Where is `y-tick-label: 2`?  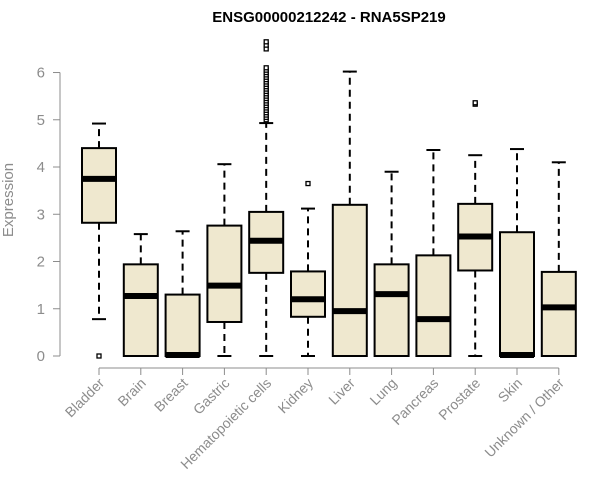
y-tick-label: 2 is located at coordinates (41, 262).